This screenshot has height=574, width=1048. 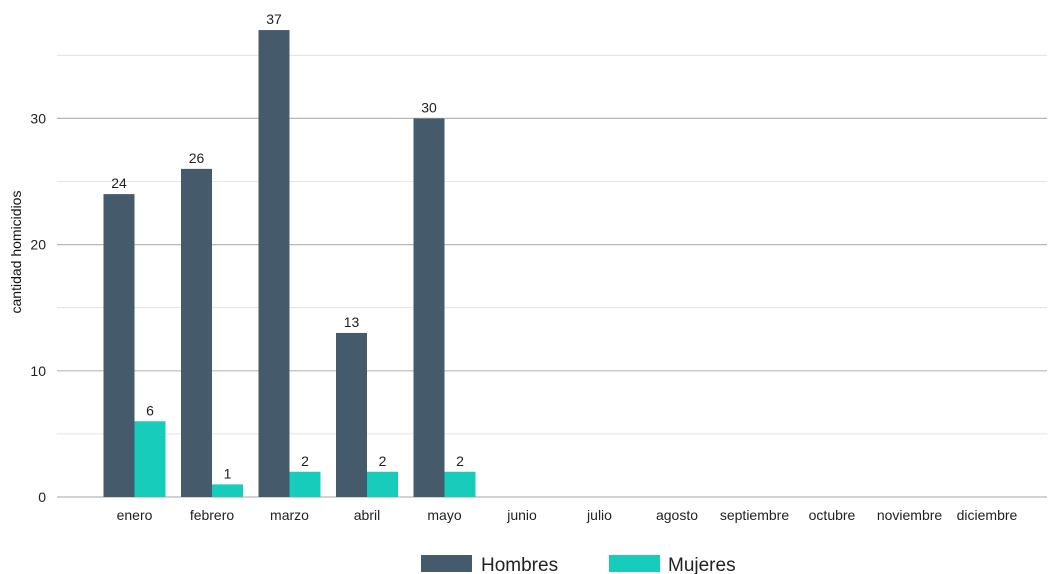 I want to click on bar-mujeres-enero, so click(x=150, y=459).